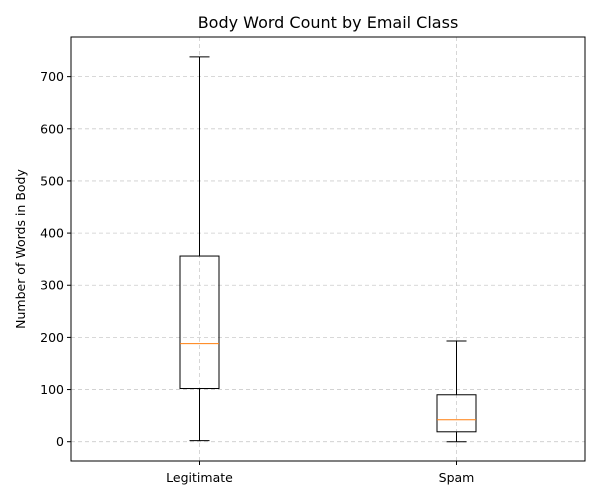 This screenshot has width=600, height=500. Describe the element at coordinates (52, 389) in the screenshot. I see `y-tick-label: 100` at that location.